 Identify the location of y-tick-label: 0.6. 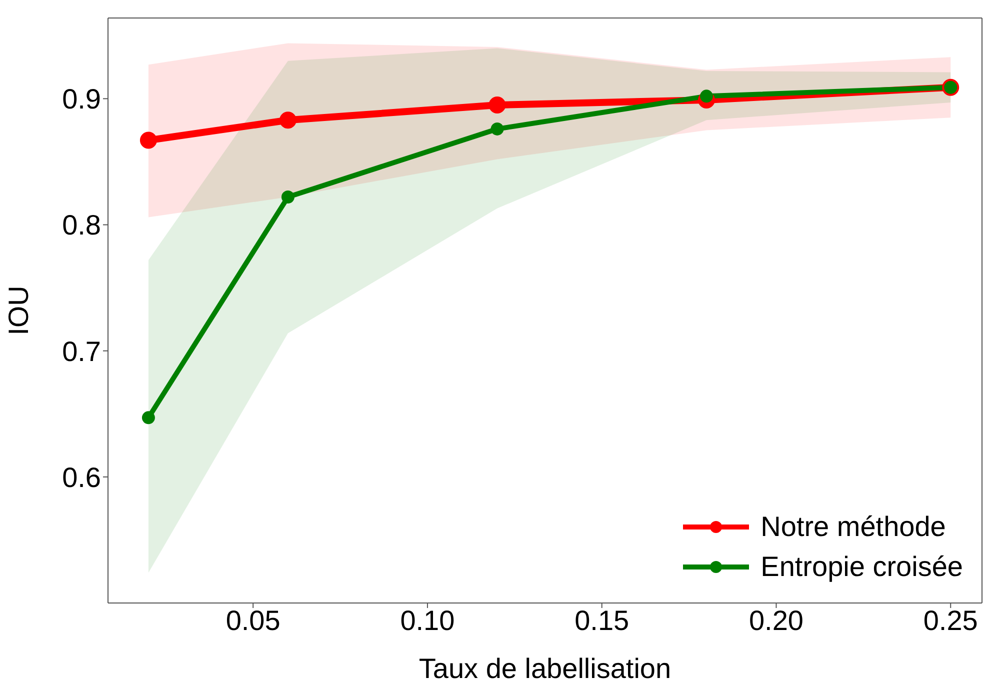
(81, 477).